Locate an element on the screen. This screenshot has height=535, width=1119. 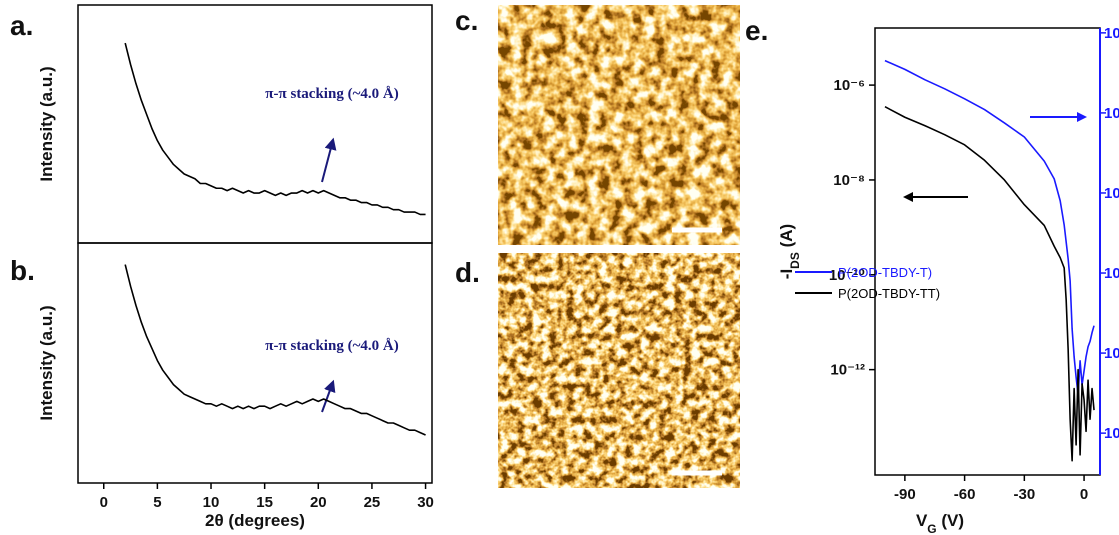
y2-tick-label: 10⁻⁵ is located at coordinates (1111, 33).